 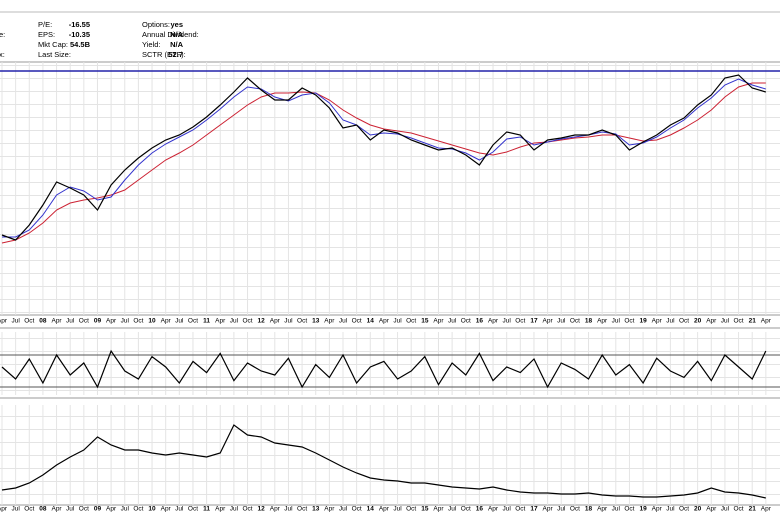 I want to click on header-fragment: e:, so click(x=2, y=34).